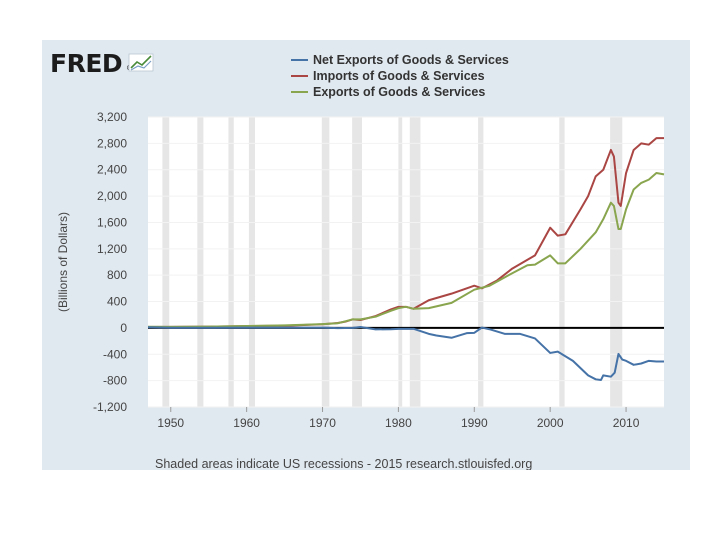  What do you see at coordinates (117, 302) in the screenshot?
I see `y-tick-label: 400` at bounding box center [117, 302].